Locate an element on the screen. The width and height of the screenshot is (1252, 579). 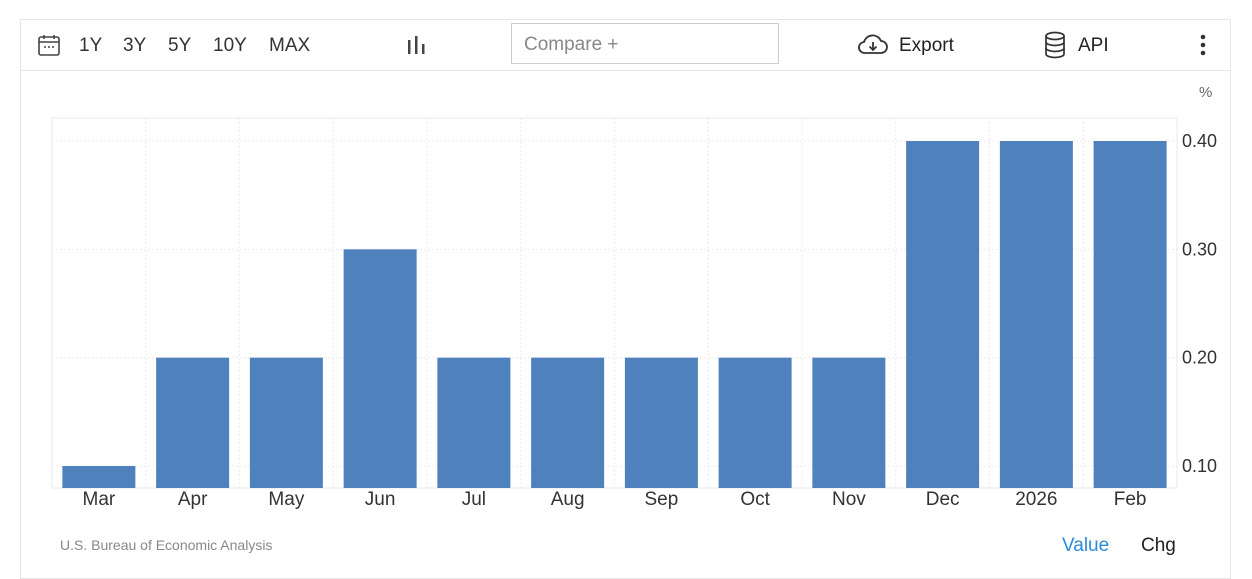
x-tick-label: Jul is located at coordinates (474, 499).